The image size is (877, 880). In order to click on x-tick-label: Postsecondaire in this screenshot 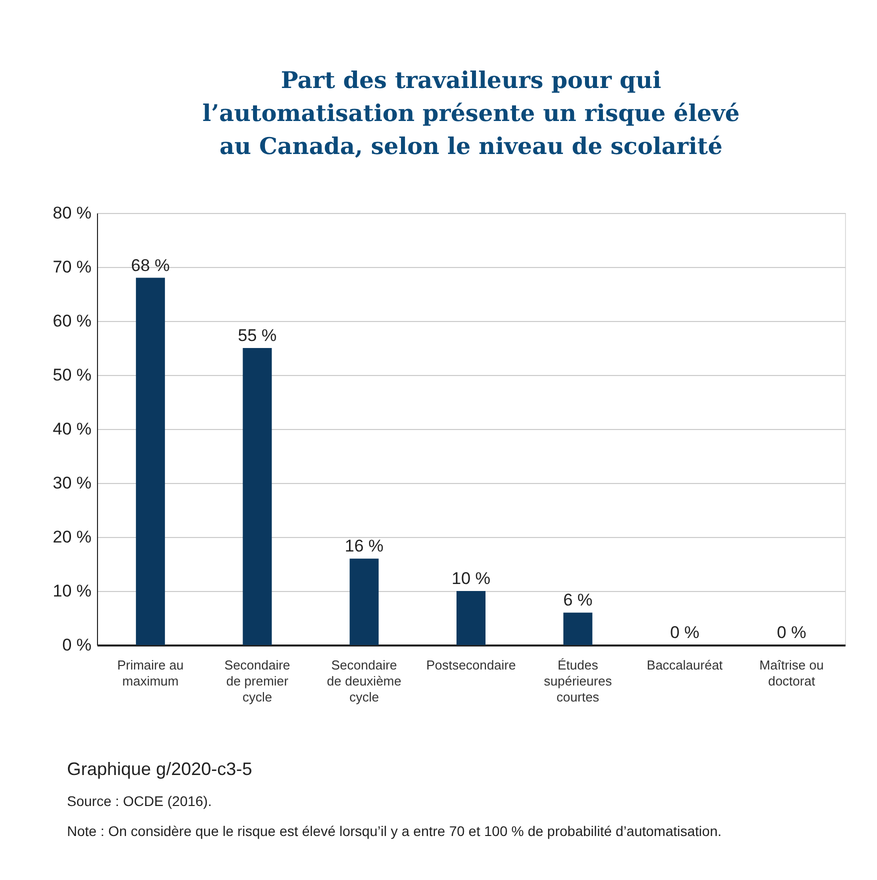, I will do `click(471, 665)`.